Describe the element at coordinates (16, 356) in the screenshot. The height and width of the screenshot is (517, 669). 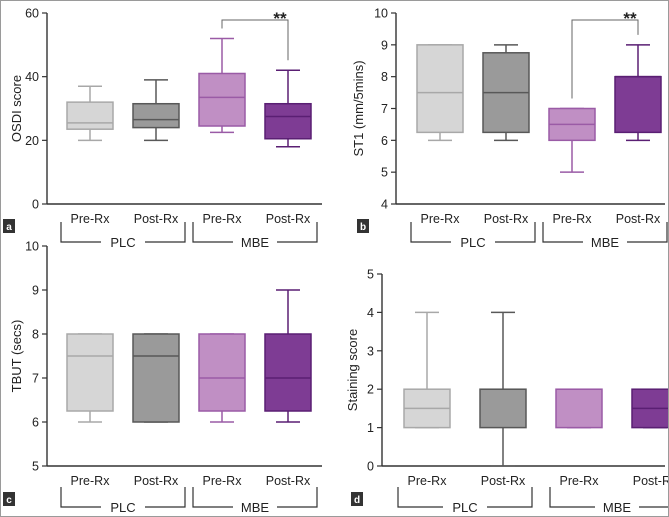
I see `y-axis-title: TBUT (secs)` at that location.